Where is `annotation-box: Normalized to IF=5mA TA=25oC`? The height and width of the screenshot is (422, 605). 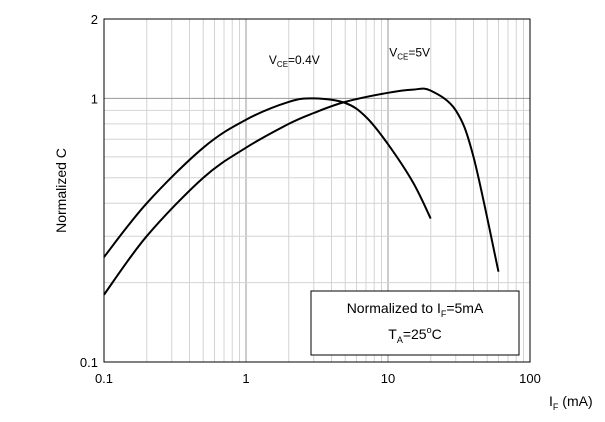
annotation-box: Normalized to IF=5mA TA=25oC is located at coordinates (415, 323).